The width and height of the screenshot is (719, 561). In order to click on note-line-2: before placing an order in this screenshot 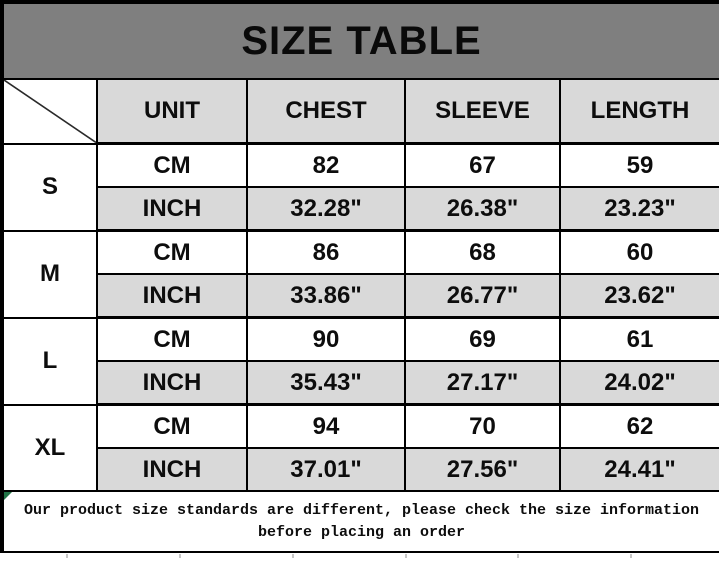, I will do `click(361, 532)`.